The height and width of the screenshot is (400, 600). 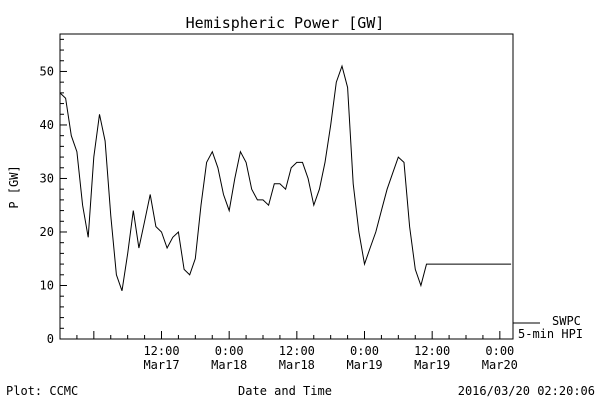 What do you see at coordinates (285, 23) in the screenshot?
I see `chart-title: Hemispheric Power [GW]` at bounding box center [285, 23].